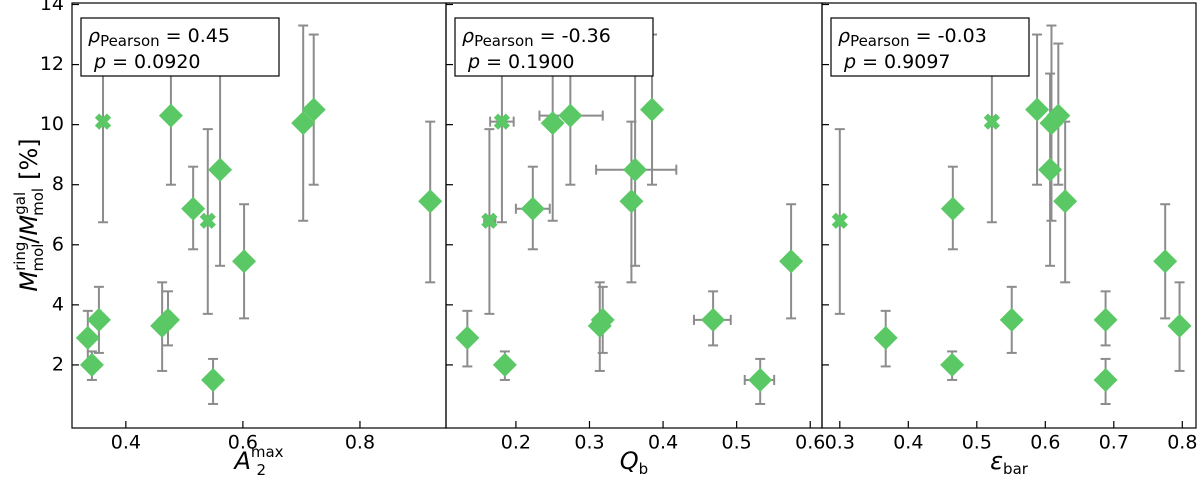 The width and height of the screenshot is (1200, 478). Describe the element at coordinates (912, 37) in the screenshot. I see `annotation-rho: ρPearson = -0.03` at that location.